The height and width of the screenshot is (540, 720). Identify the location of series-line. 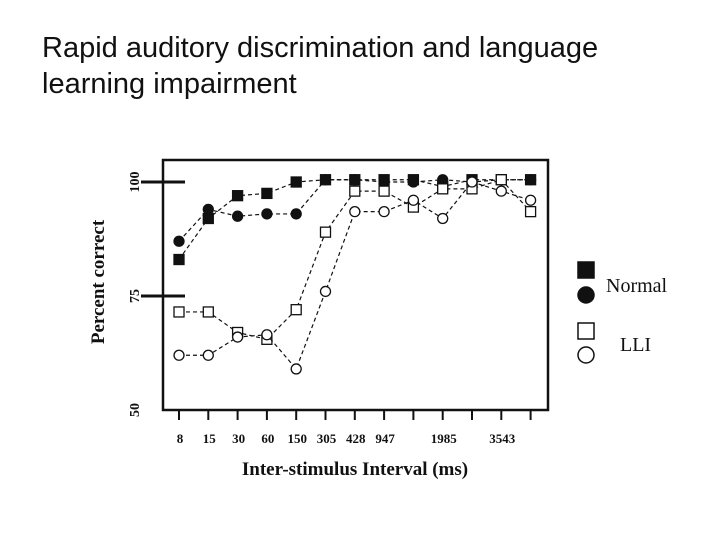
(355, 259).